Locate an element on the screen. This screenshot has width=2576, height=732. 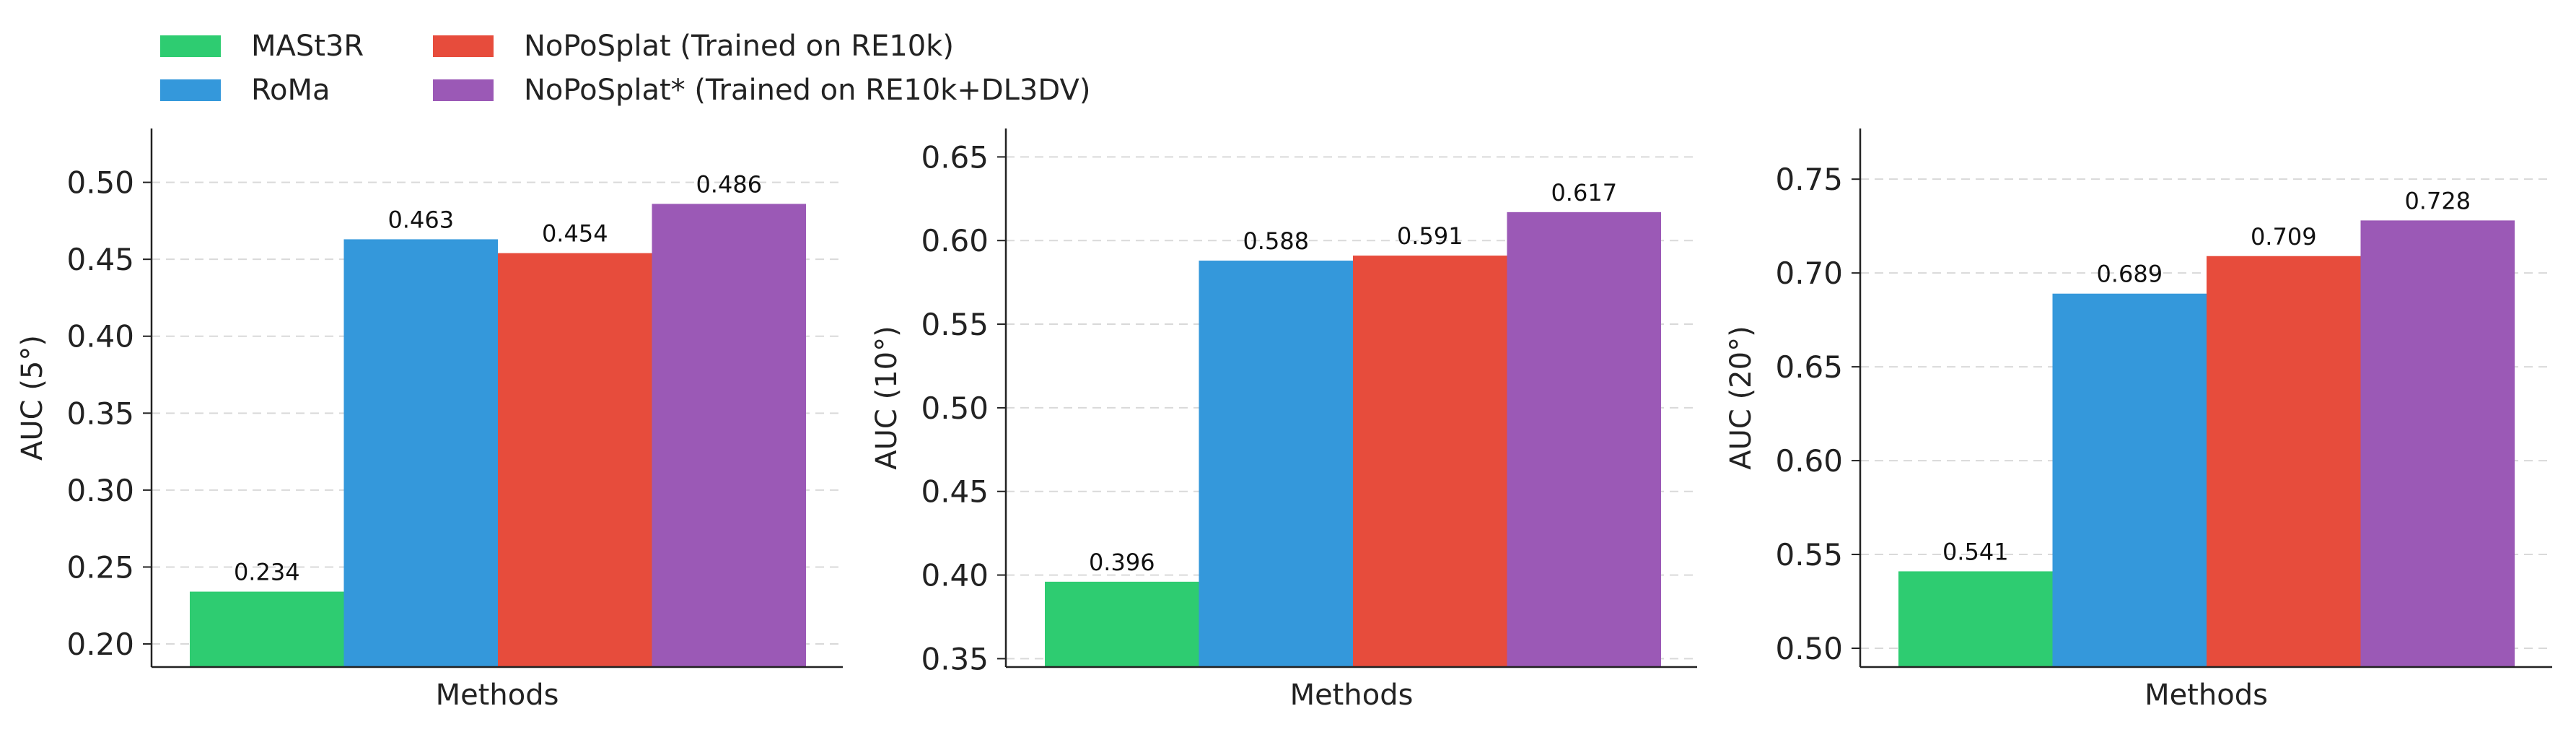
y-axis-label: AUC (20°) is located at coordinates (1741, 397).